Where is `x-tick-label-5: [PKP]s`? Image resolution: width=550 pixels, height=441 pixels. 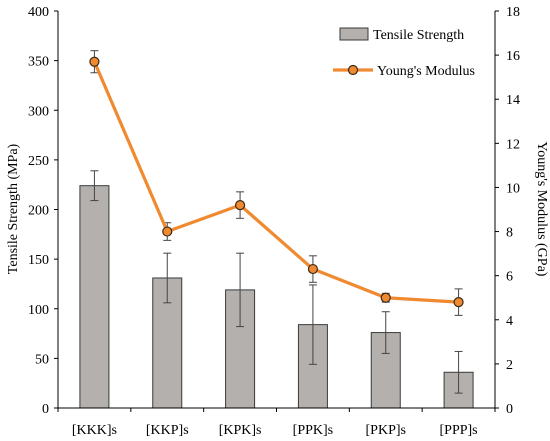 x-tick-label-5: [PKP]s is located at coordinates (386, 430).